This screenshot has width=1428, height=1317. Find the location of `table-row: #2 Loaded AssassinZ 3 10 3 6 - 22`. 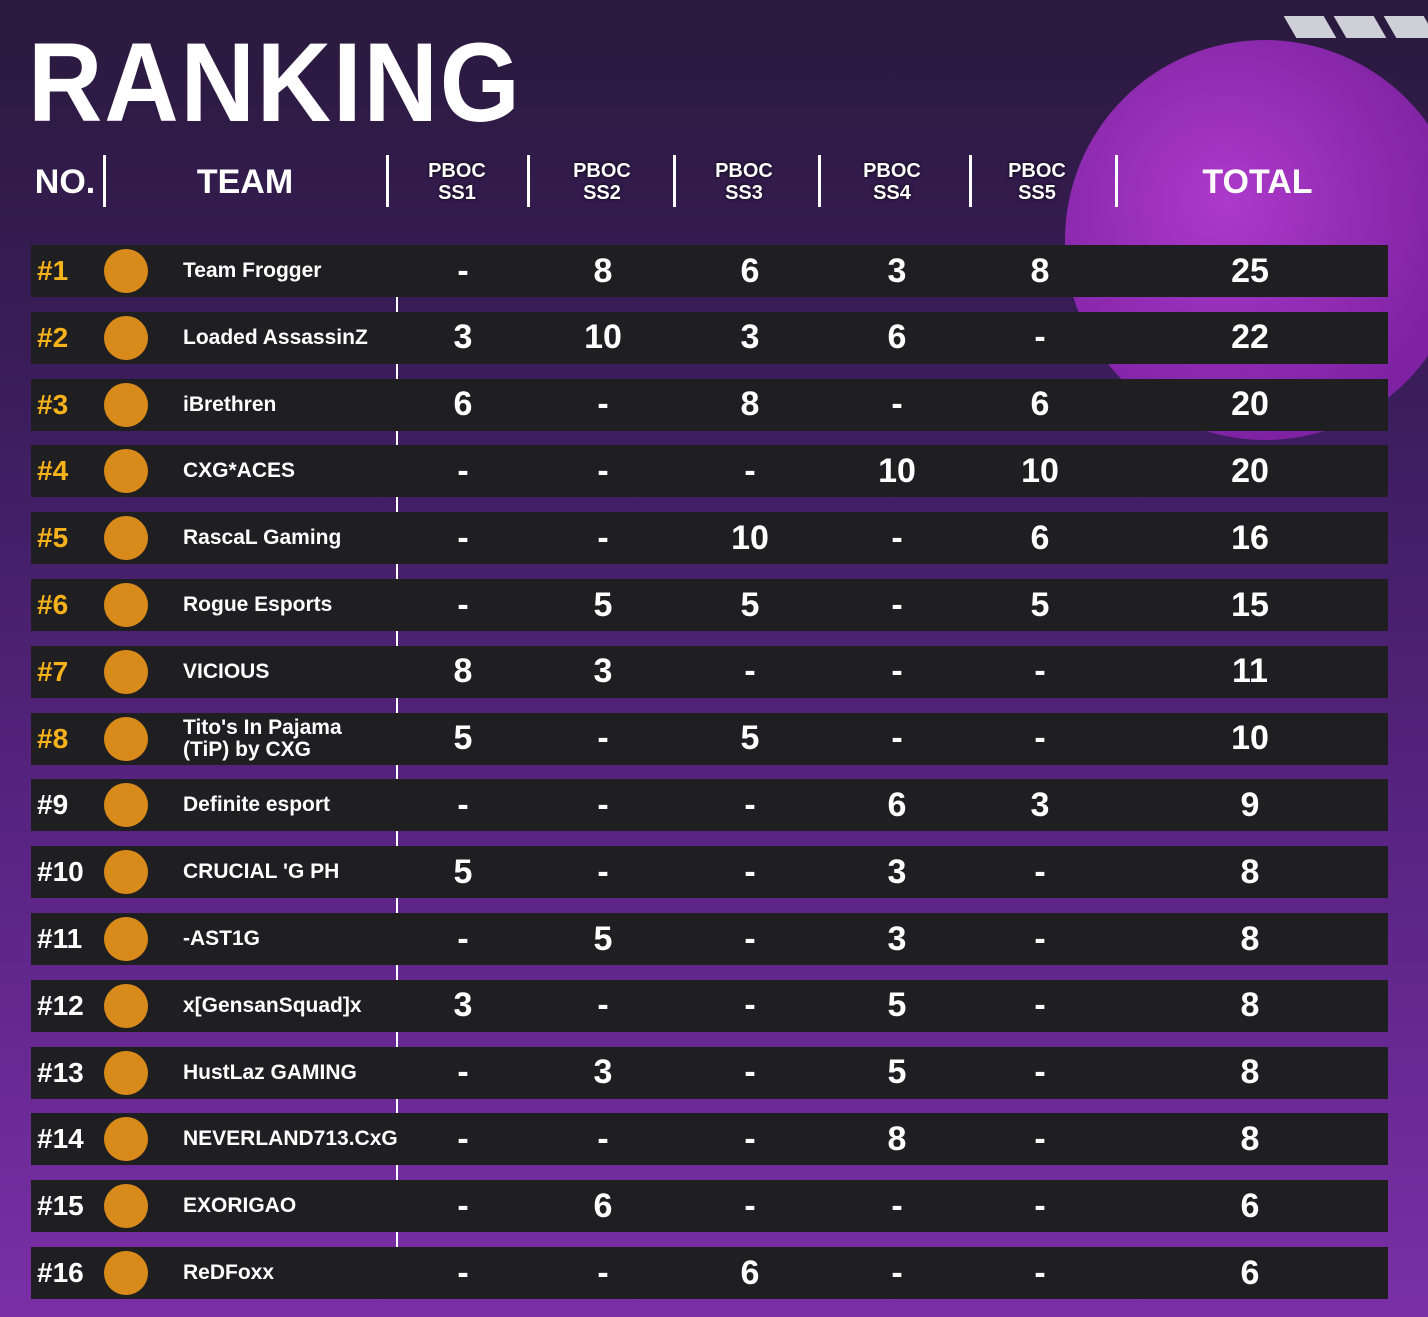

table-row: #2 Loaded AssassinZ 3 10 3 6 - 22 is located at coordinates (709, 337).